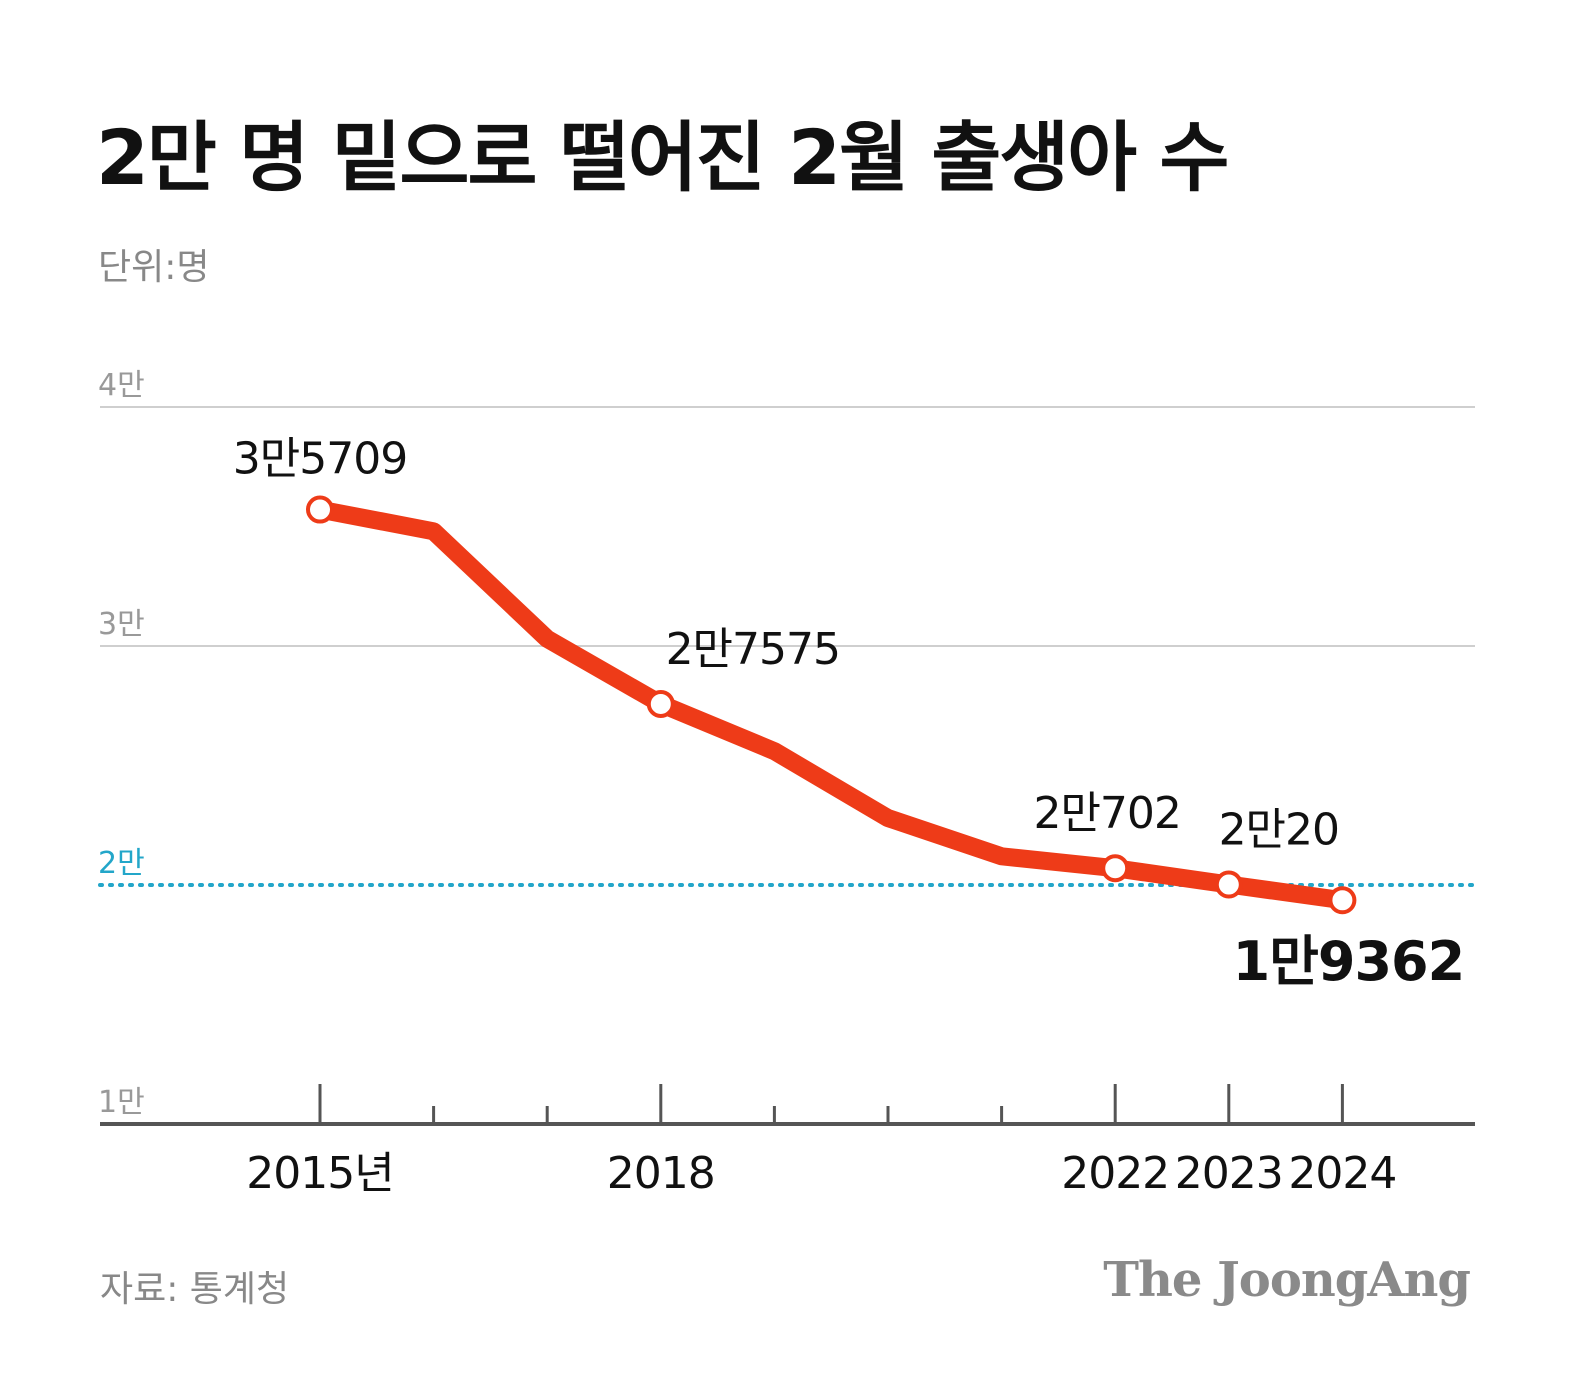  What do you see at coordinates (1279, 830) in the screenshot?
I see `data-label: 2만20` at bounding box center [1279, 830].